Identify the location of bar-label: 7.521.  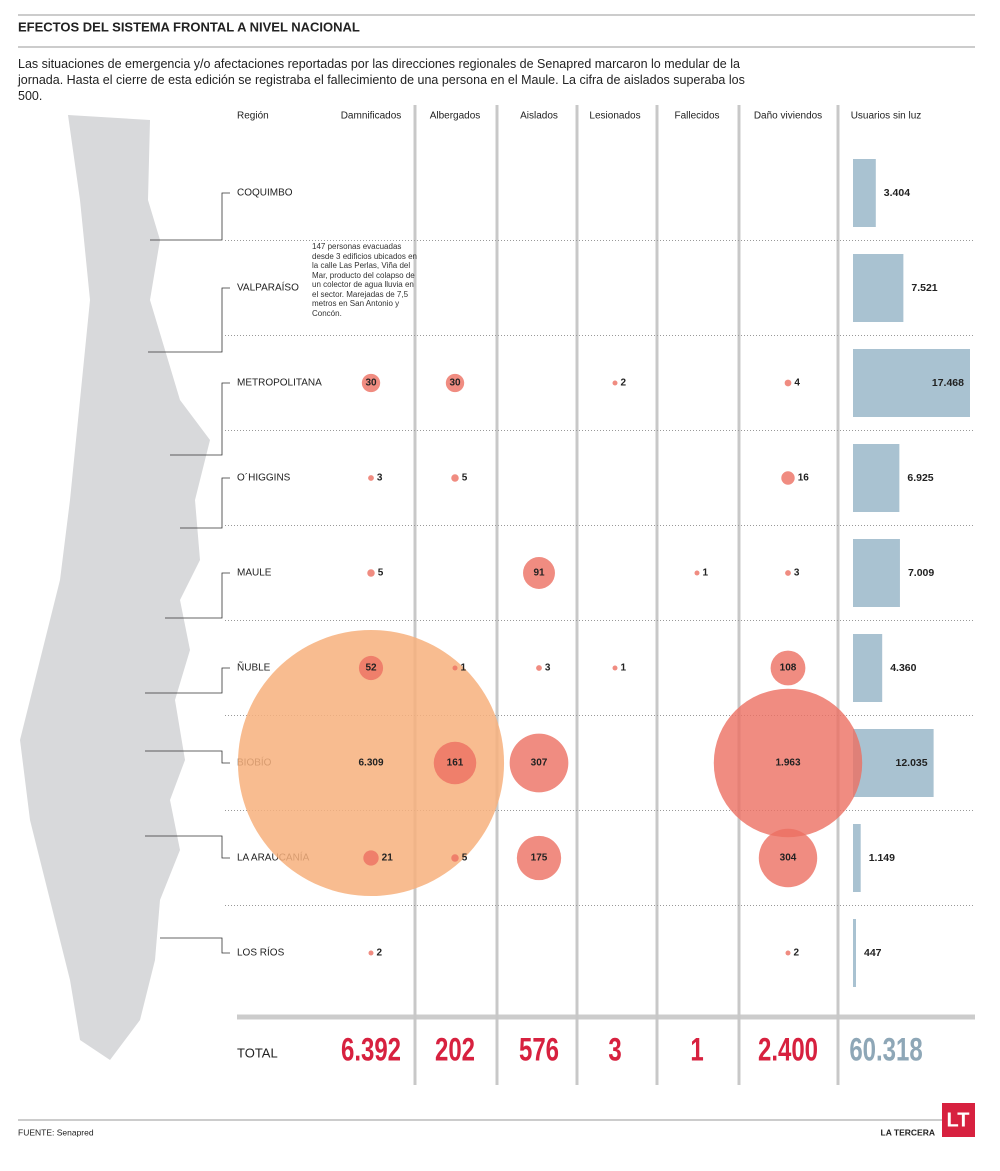
(924, 288).